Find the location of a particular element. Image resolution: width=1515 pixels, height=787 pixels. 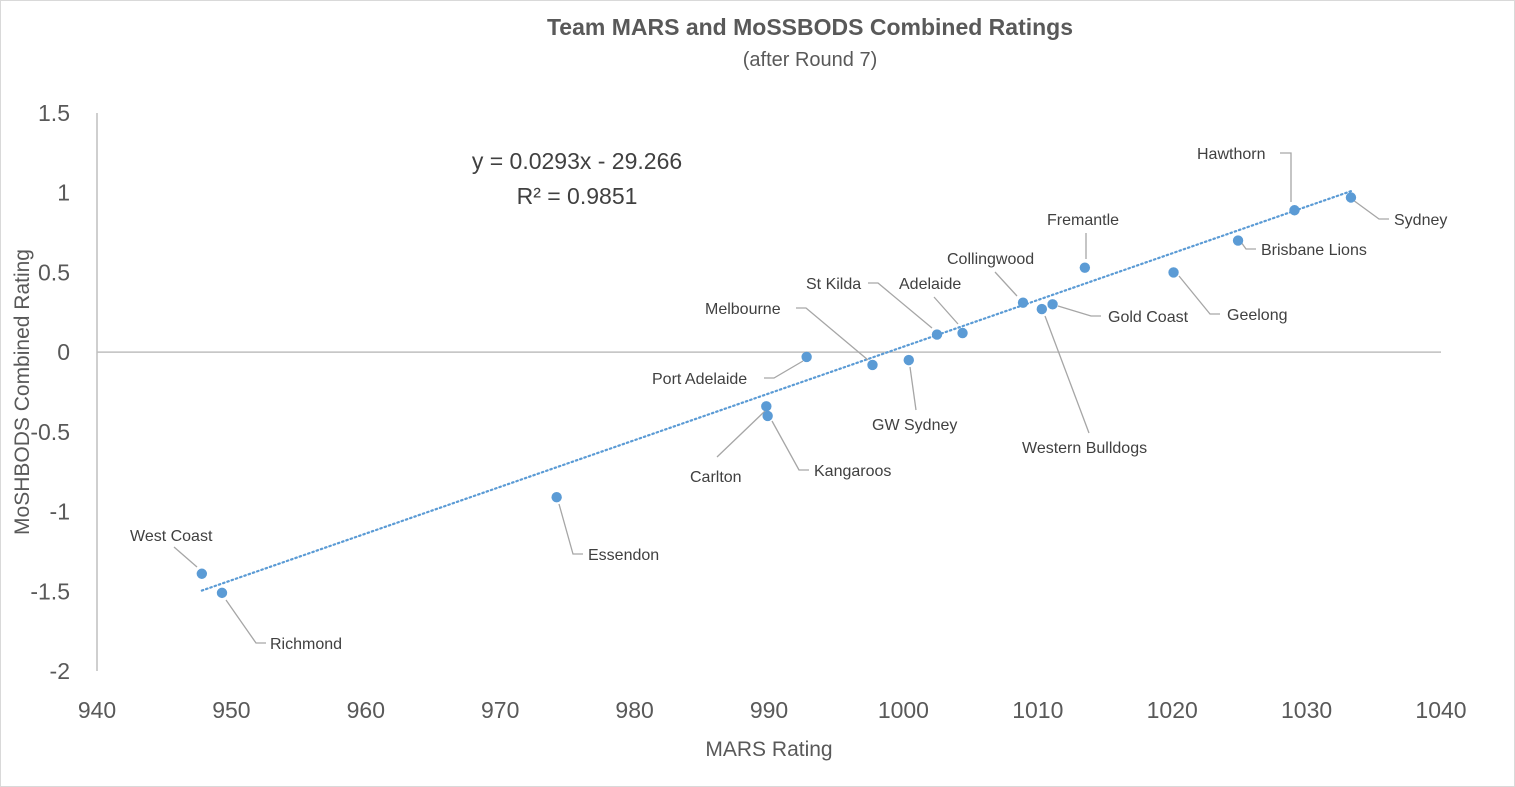

label-geelong: Geelong is located at coordinates (1257, 315).